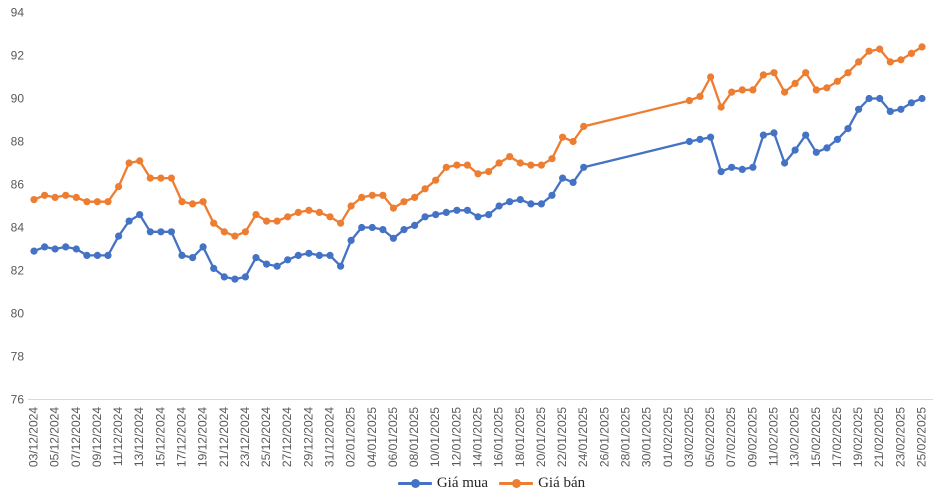 The image size is (939, 499). What do you see at coordinates (858, 437) in the screenshot?
I see `x-tick-label: 19/02/2025` at bounding box center [858, 437].